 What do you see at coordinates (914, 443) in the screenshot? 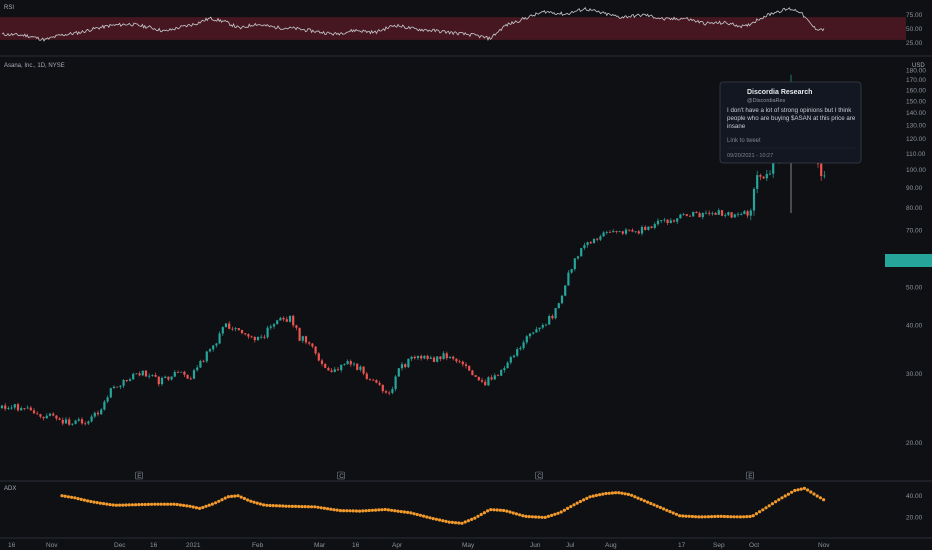
I see `price-tick-label: 20.00` at bounding box center [914, 443].